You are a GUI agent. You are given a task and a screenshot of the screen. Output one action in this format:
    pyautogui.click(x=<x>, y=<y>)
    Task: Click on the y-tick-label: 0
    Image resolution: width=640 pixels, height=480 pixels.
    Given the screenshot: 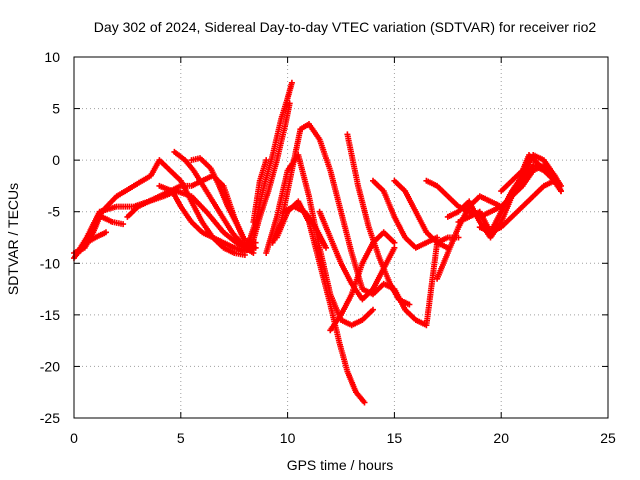 What is the action you would take?
    pyautogui.click(x=56, y=160)
    